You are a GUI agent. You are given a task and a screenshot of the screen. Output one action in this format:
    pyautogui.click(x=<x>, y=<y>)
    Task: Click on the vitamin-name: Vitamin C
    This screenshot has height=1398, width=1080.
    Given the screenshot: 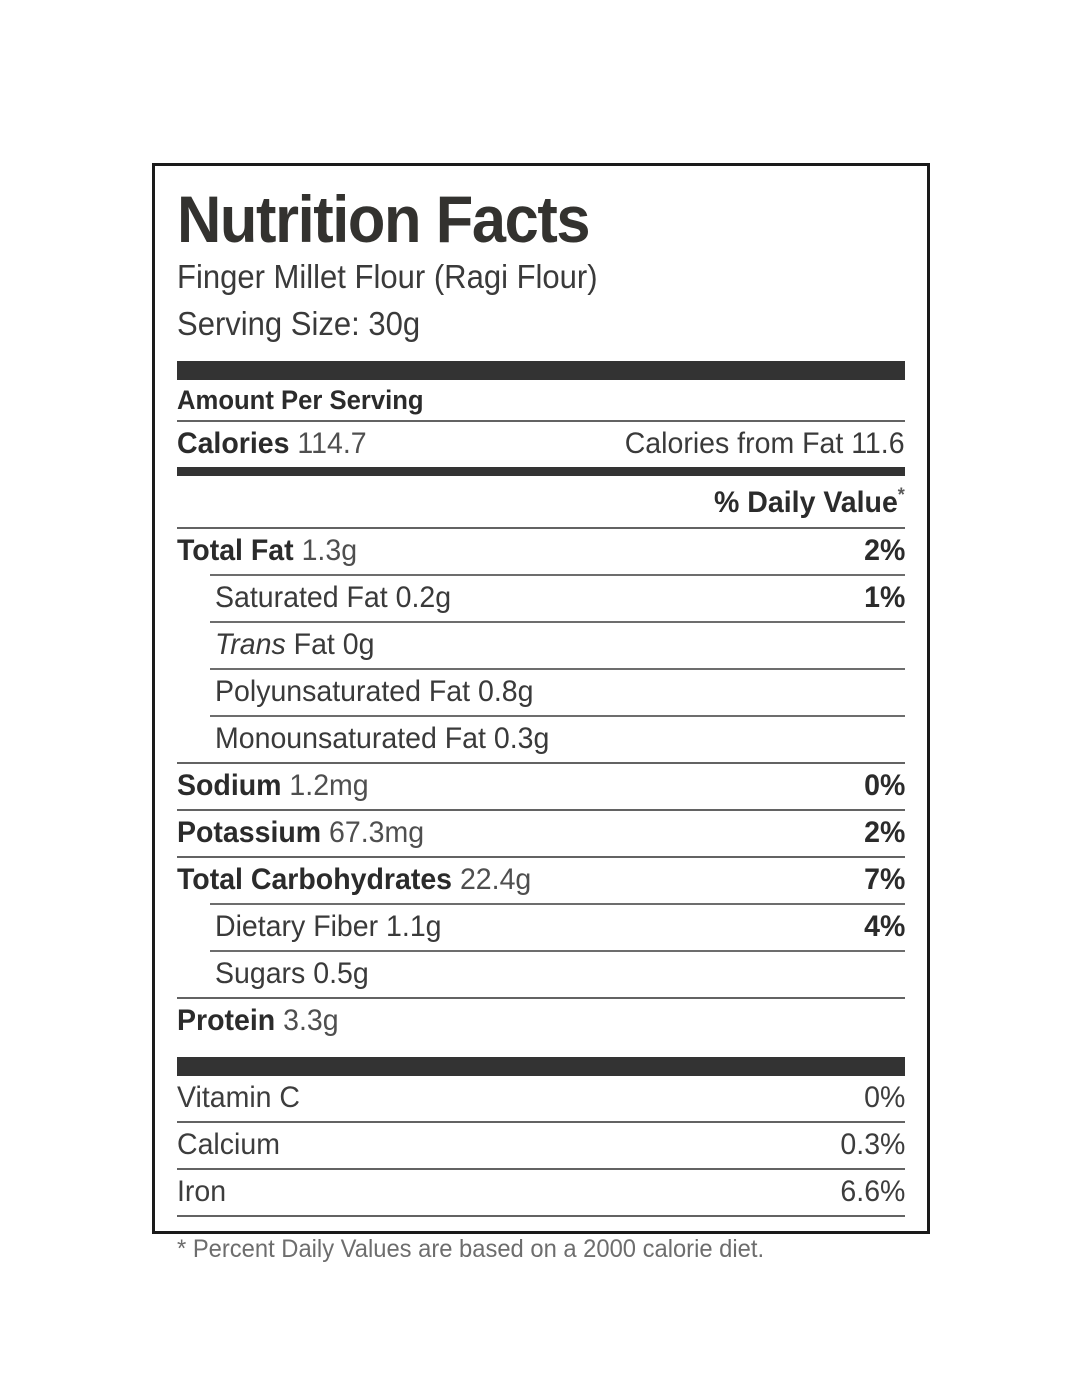 What is the action you would take?
    pyautogui.click(x=239, y=1097)
    